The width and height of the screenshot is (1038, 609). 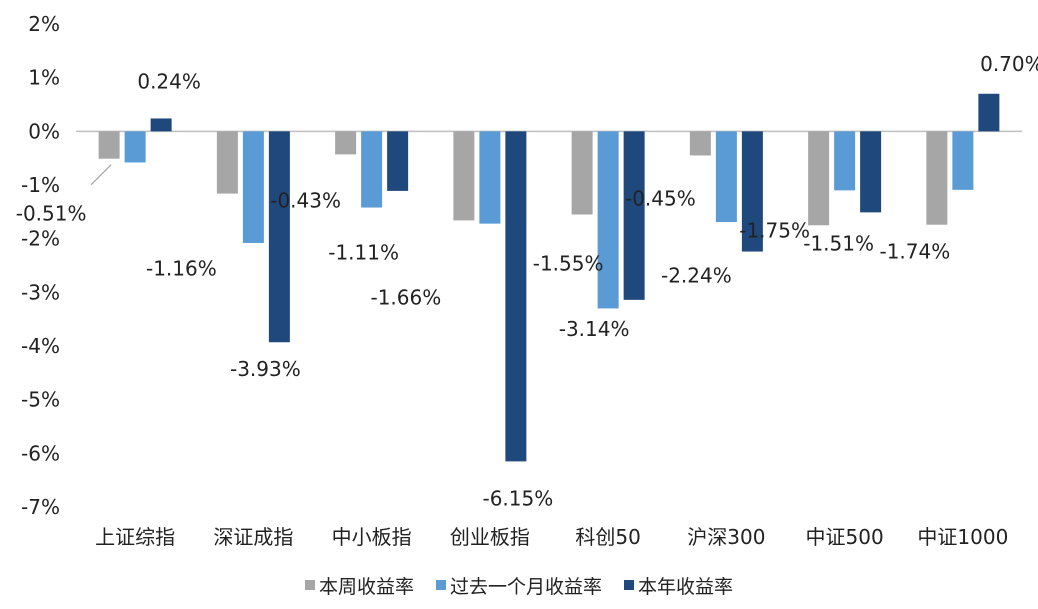 What do you see at coordinates (366, 586) in the screenshot?
I see `legend-label-weekly: 本周收益率` at bounding box center [366, 586].